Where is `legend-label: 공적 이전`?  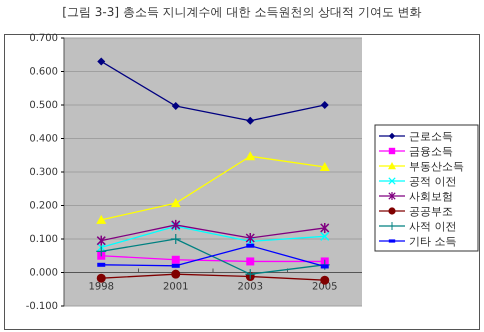
legend-label: 공적 이전 is located at coordinates (432, 181).